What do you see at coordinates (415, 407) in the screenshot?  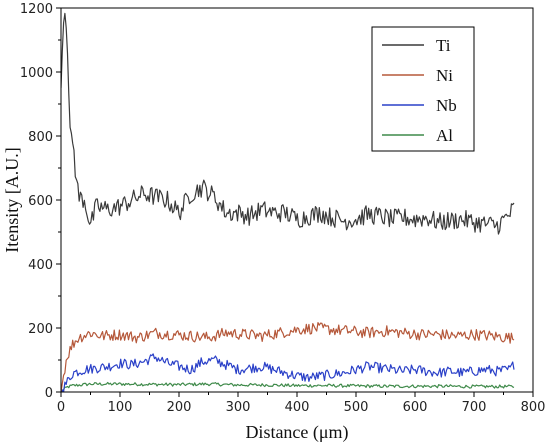 I see `x-tick-label: 600` at bounding box center [415, 407].